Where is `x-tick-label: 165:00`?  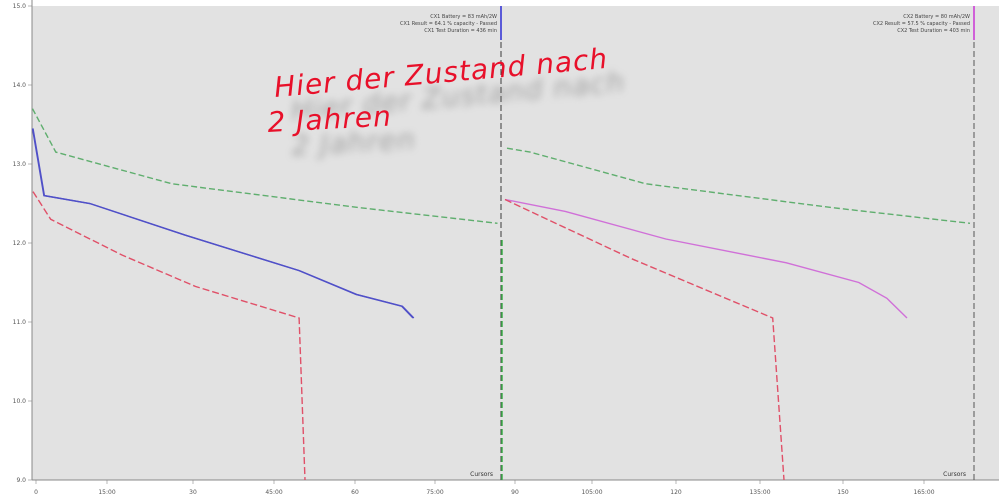 x-tick-label: 165:00 is located at coordinates (923, 492).